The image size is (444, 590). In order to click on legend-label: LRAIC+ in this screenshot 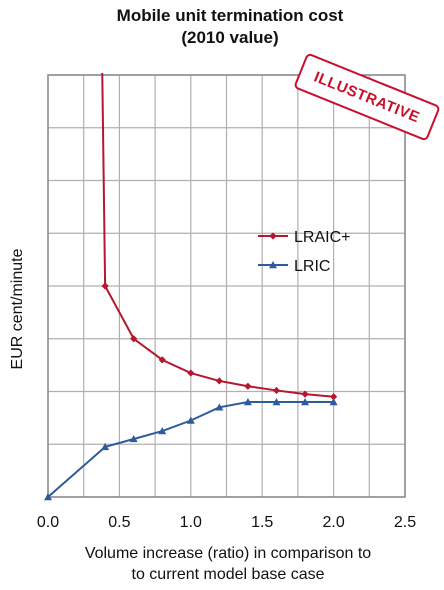, I will do `click(322, 237)`.